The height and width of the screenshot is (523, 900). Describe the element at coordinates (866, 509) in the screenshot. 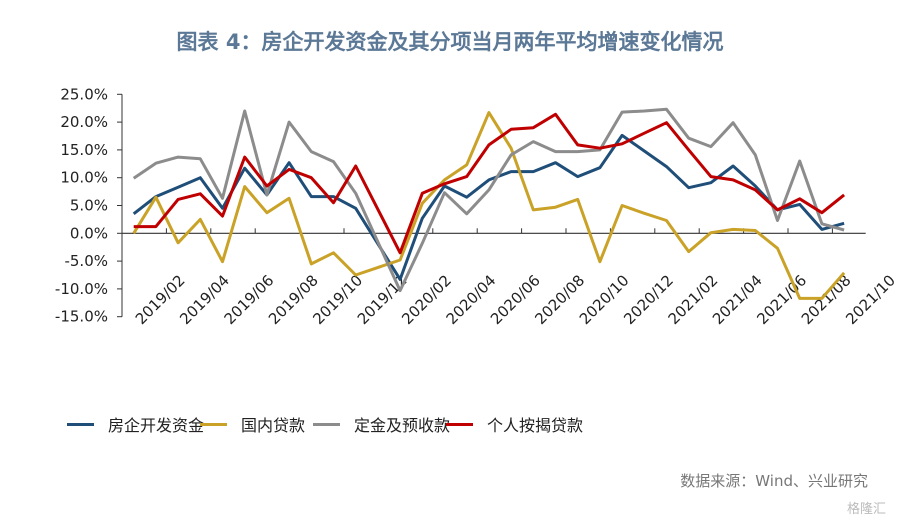

I see `watermark-logo: 格隆汇` at that location.